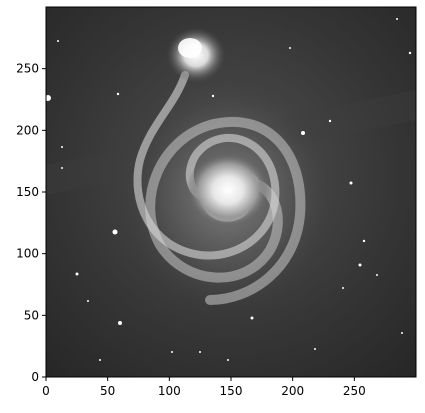  Describe the element at coordinates (27, 192) in the screenshot. I see `y-tick-label: 150` at that location.